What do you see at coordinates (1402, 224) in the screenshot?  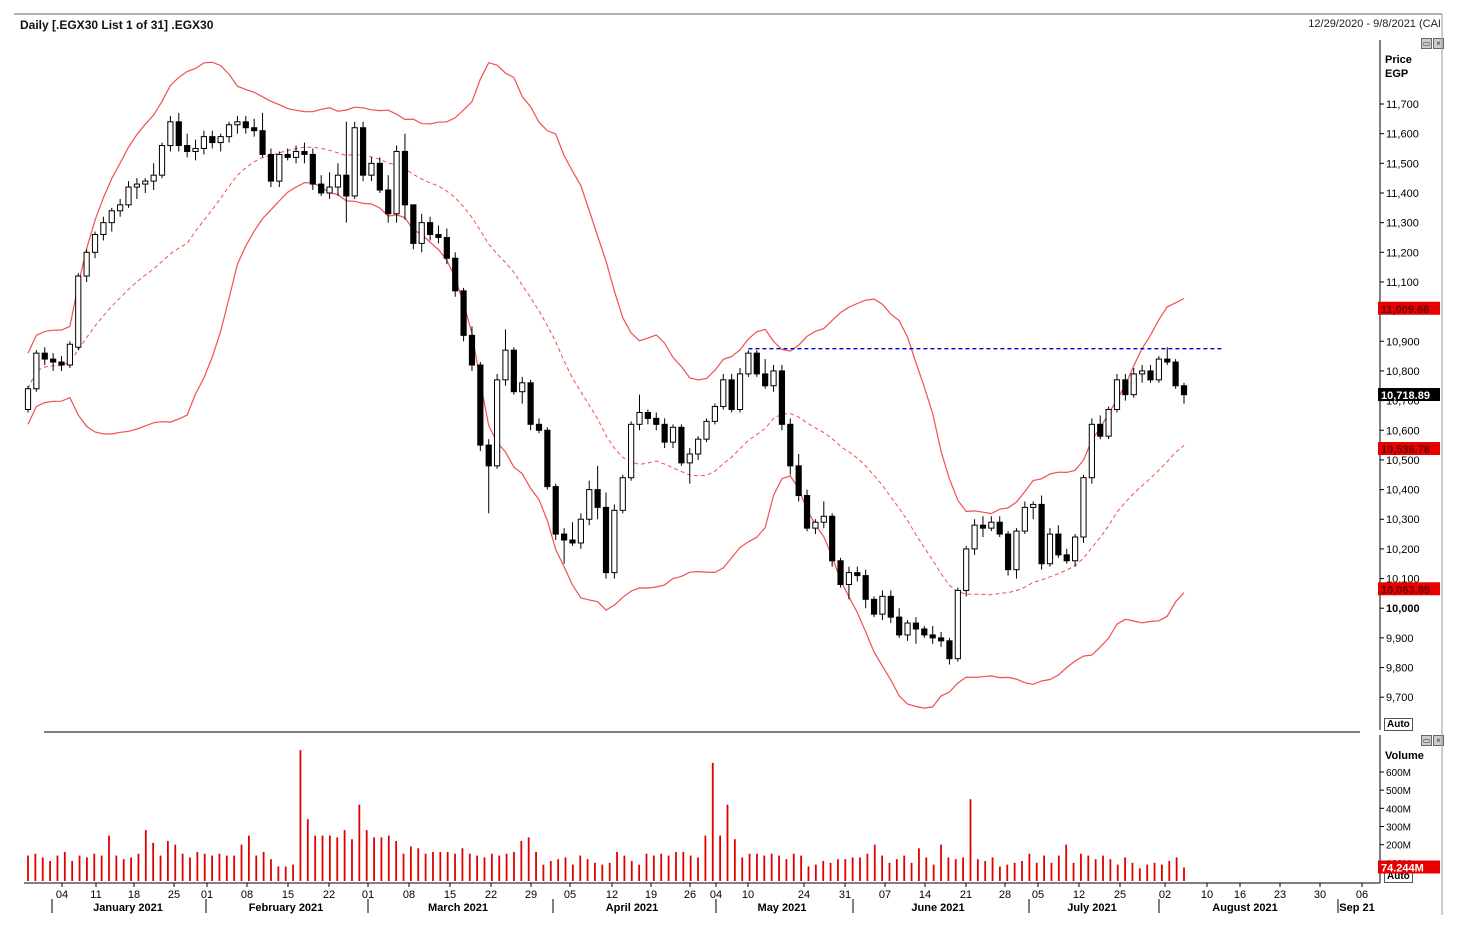 I see `price-tick-label: 11,300` at bounding box center [1402, 224].